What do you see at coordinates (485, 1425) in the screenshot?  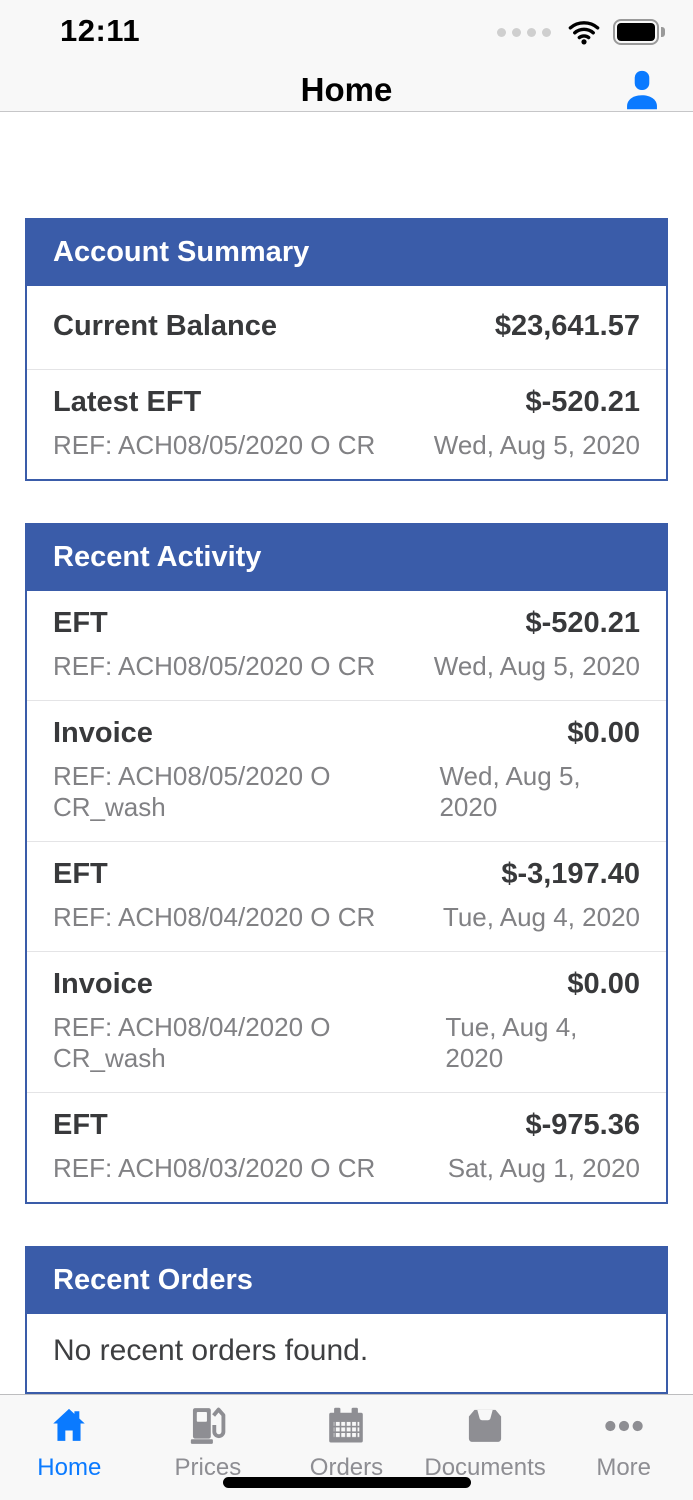 I see `inbox-icon` at bounding box center [485, 1425].